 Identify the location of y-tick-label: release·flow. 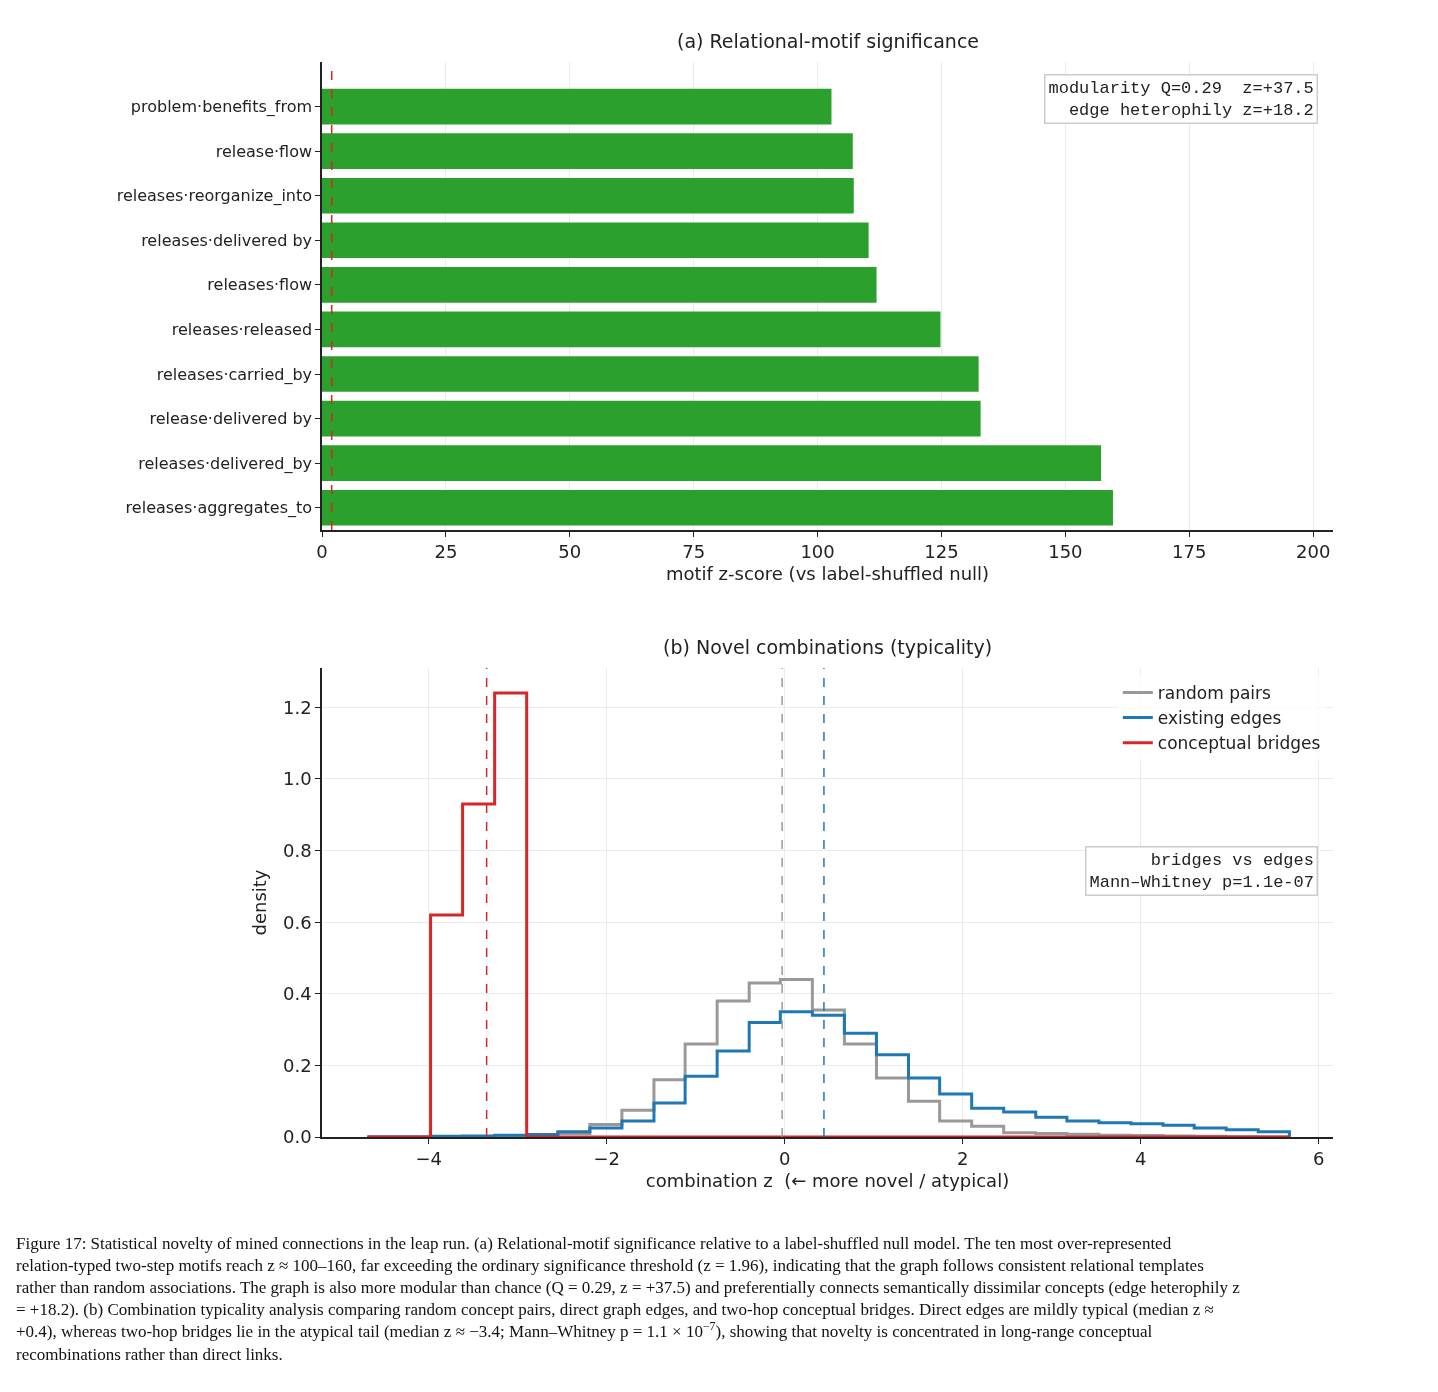
(264, 151).